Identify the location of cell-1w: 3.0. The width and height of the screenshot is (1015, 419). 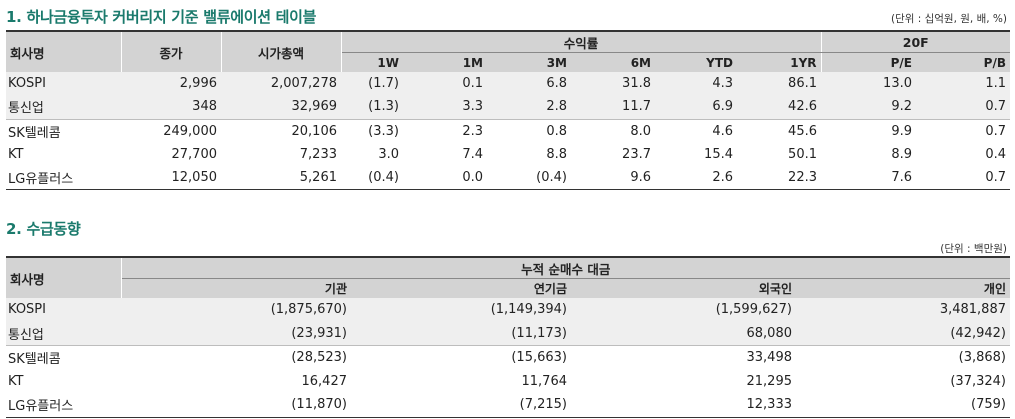
(388, 155).